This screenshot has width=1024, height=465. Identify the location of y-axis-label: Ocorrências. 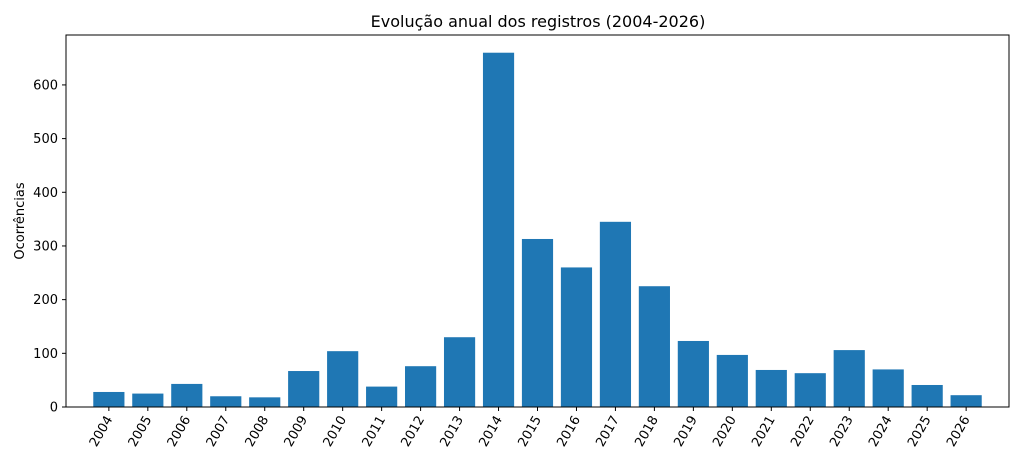
(20, 220).